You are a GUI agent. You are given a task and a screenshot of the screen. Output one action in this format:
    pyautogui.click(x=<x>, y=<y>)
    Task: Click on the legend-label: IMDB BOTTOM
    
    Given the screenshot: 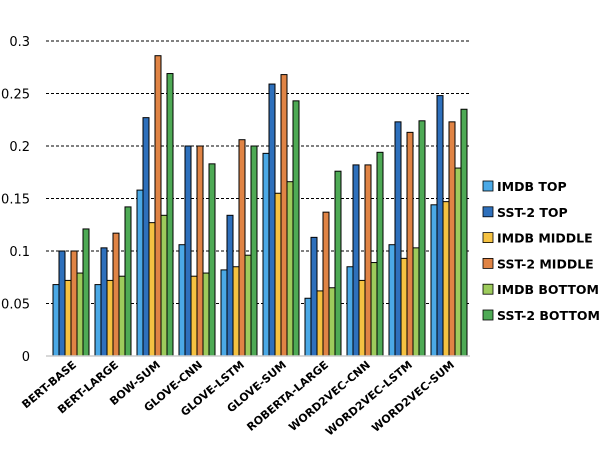 What is the action you would take?
    pyautogui.click(x=548, y=289)
    